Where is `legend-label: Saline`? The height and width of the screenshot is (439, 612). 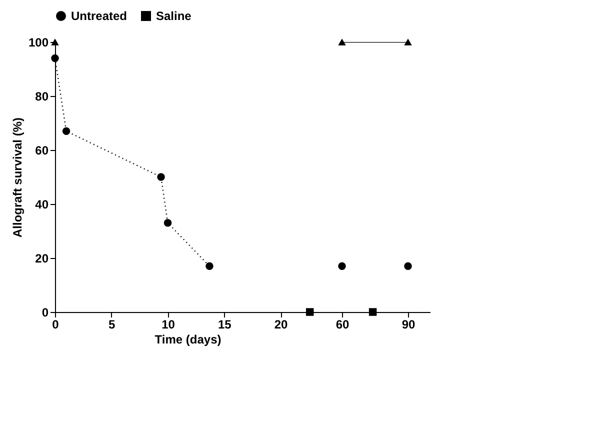
legend-label: Saline is located at coordinates (174, 16).